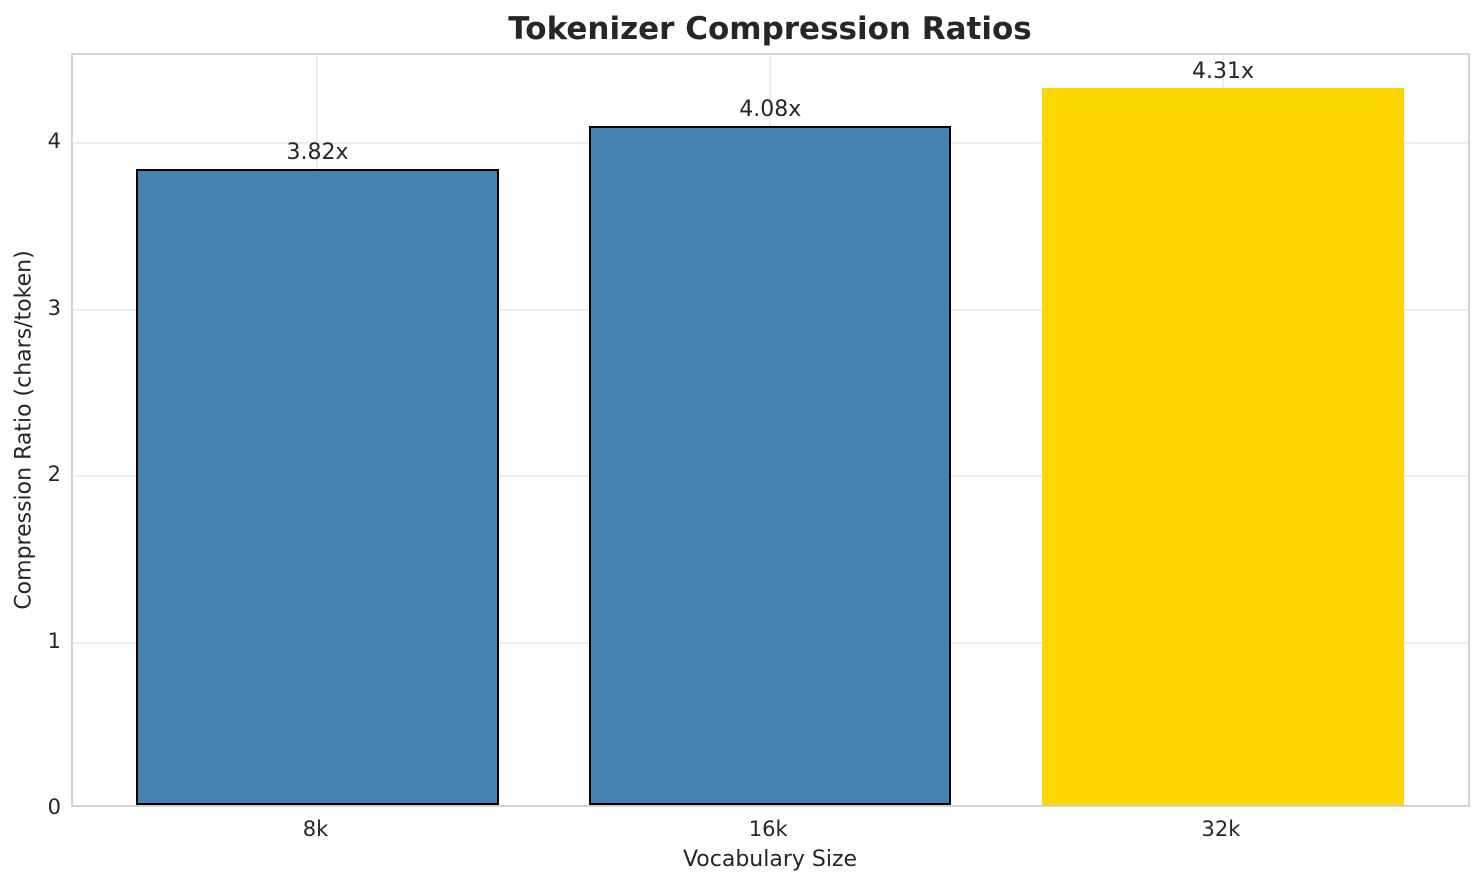 Image resolution: width=1483 pixels, height=885 pixels. I want to click on bar-value-label: 4.31x, so click(1222, 71).